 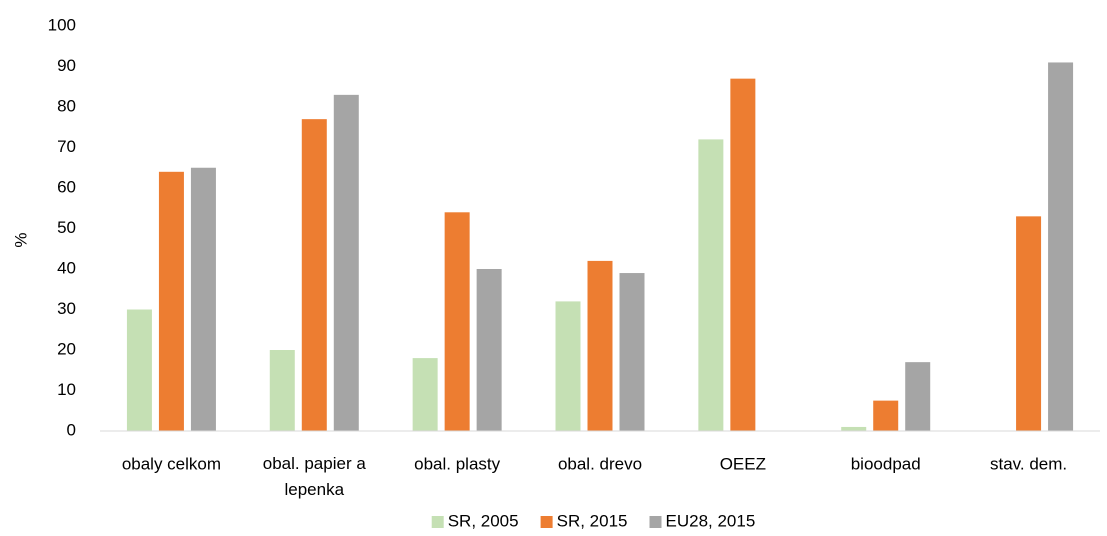 I want to click on x-tick-label: stav. dem., so click(x=1028, y=463).